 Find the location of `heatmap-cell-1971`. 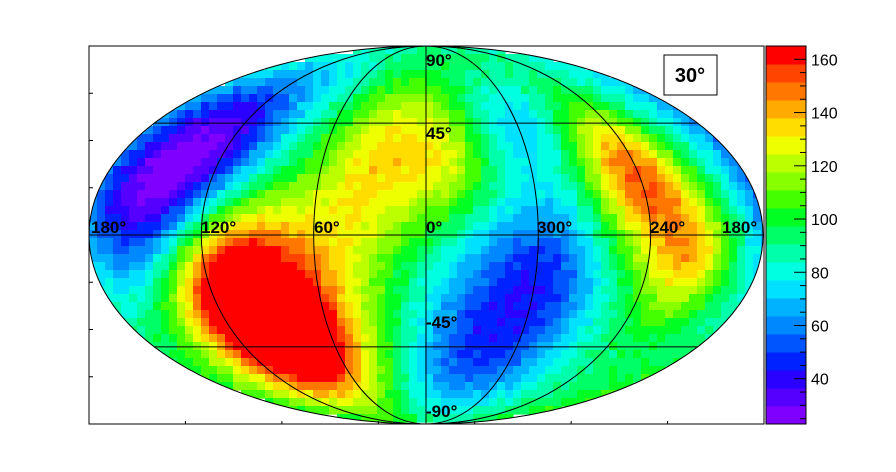

heatmap-cell-1971 is located at coordinates (733, 266).